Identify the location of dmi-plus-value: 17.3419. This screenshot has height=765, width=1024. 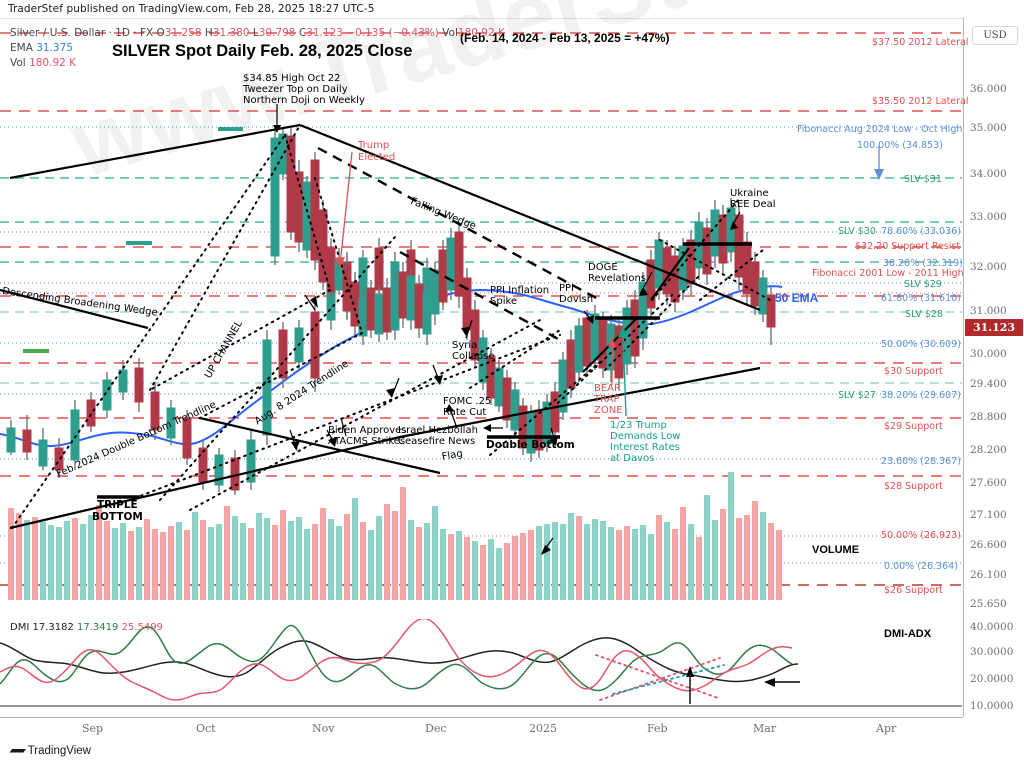
(98, 627).